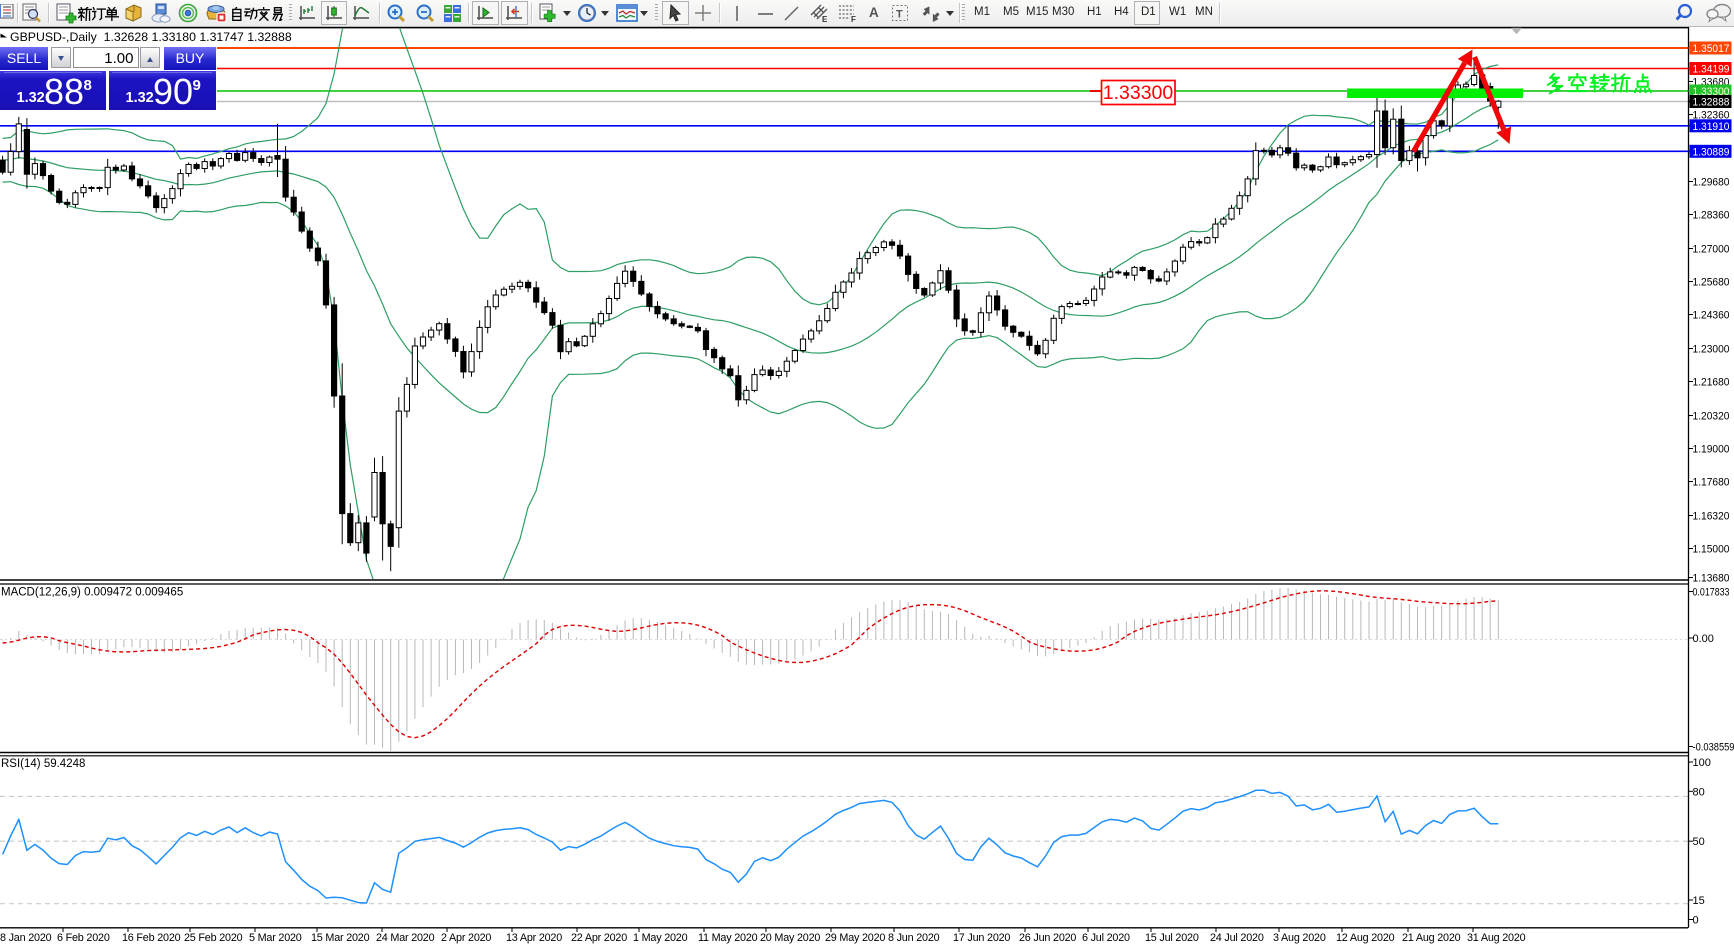 The image size is (1734, 946). What do you see at coordinates (1711, 550) in the screenshot?
I see `svg-text: 1.15000` at bounding box center [1711, 550].